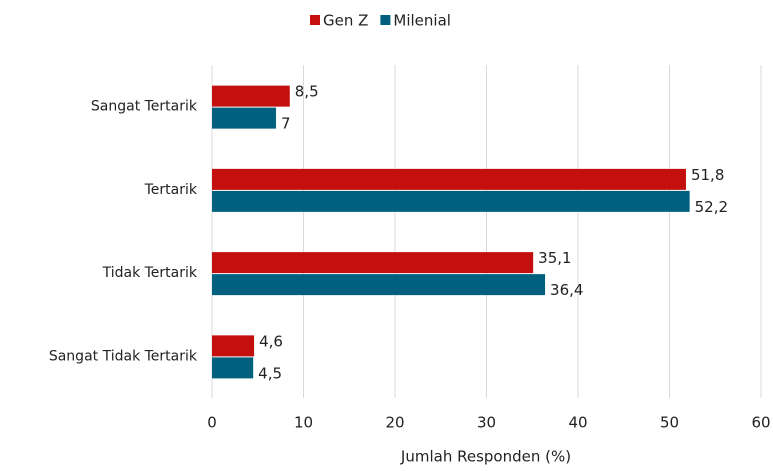 The width and height of the screenshot is (773, 471). Describe the element at coordinates (144, 107) in the screenshot. I see `y-tick-label: Sangat Tertarik` at that location.